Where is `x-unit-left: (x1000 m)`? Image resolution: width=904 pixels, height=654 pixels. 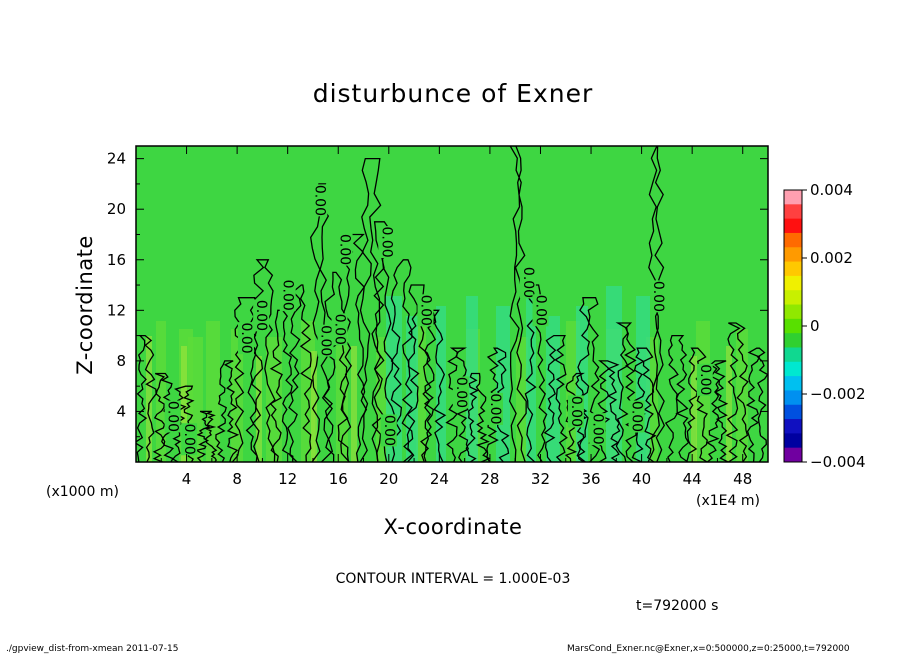
x-unit-left: (x1000 m) is located at coordinates (82, 492).